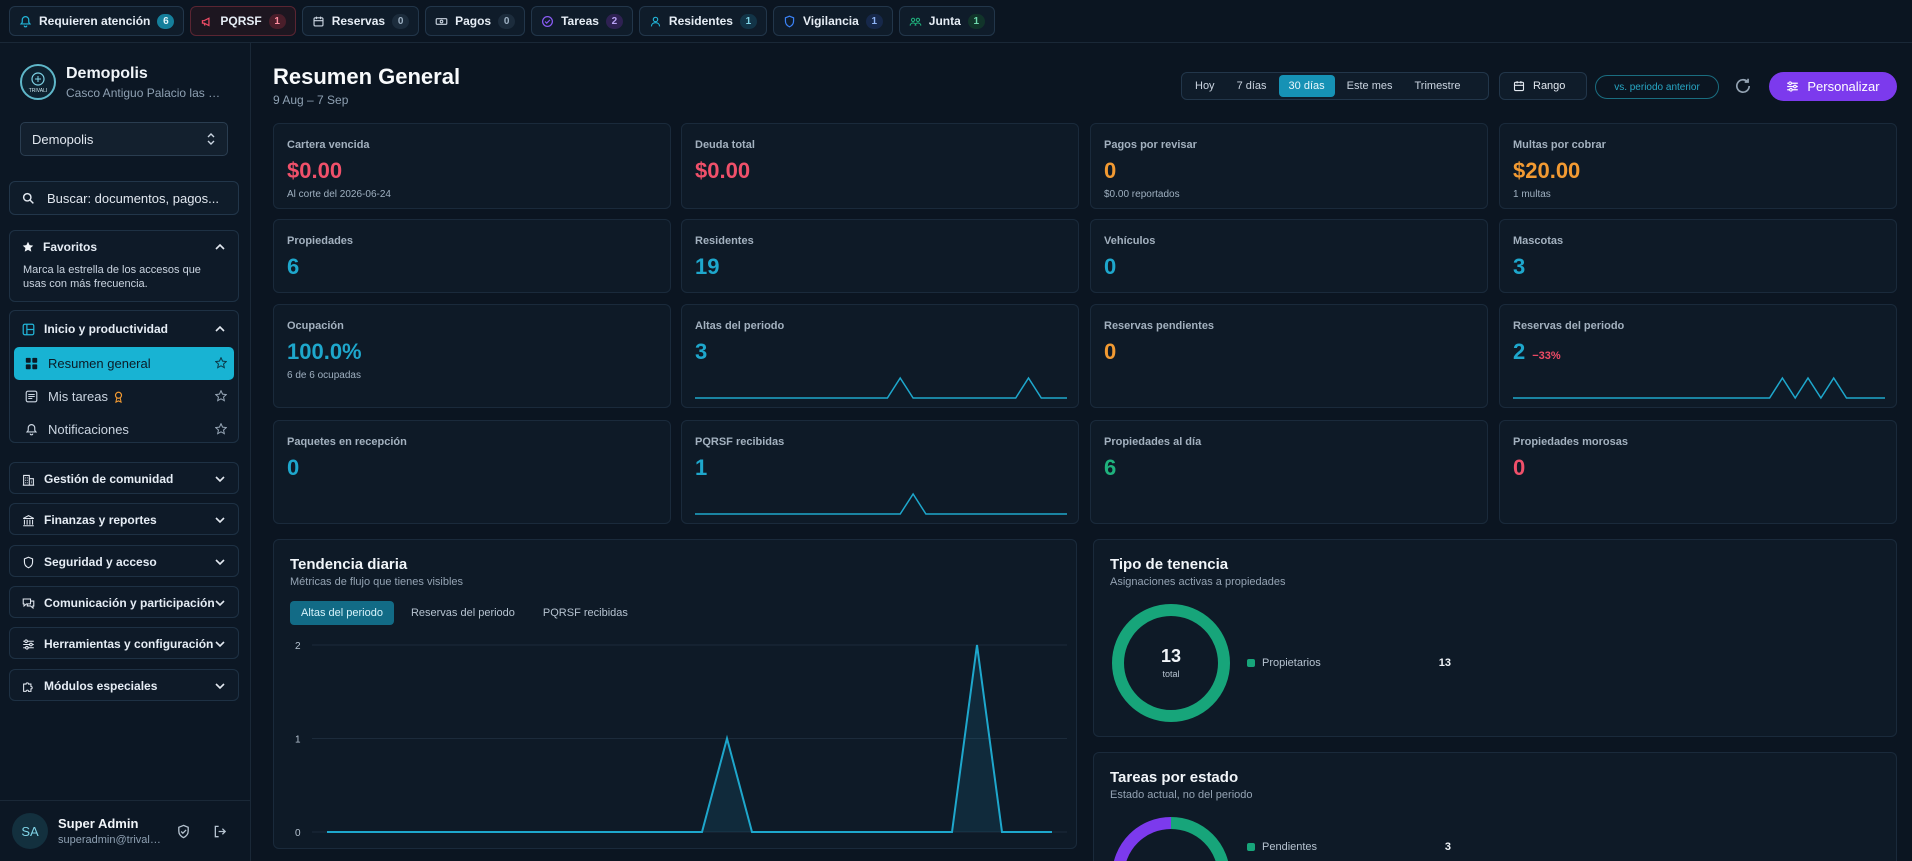 Image resolution: width=1912 pixels, height=861 pixels. Describe the element at coordinates (874, 21) in the screenshot. I see `chip-count: 1` at that location.